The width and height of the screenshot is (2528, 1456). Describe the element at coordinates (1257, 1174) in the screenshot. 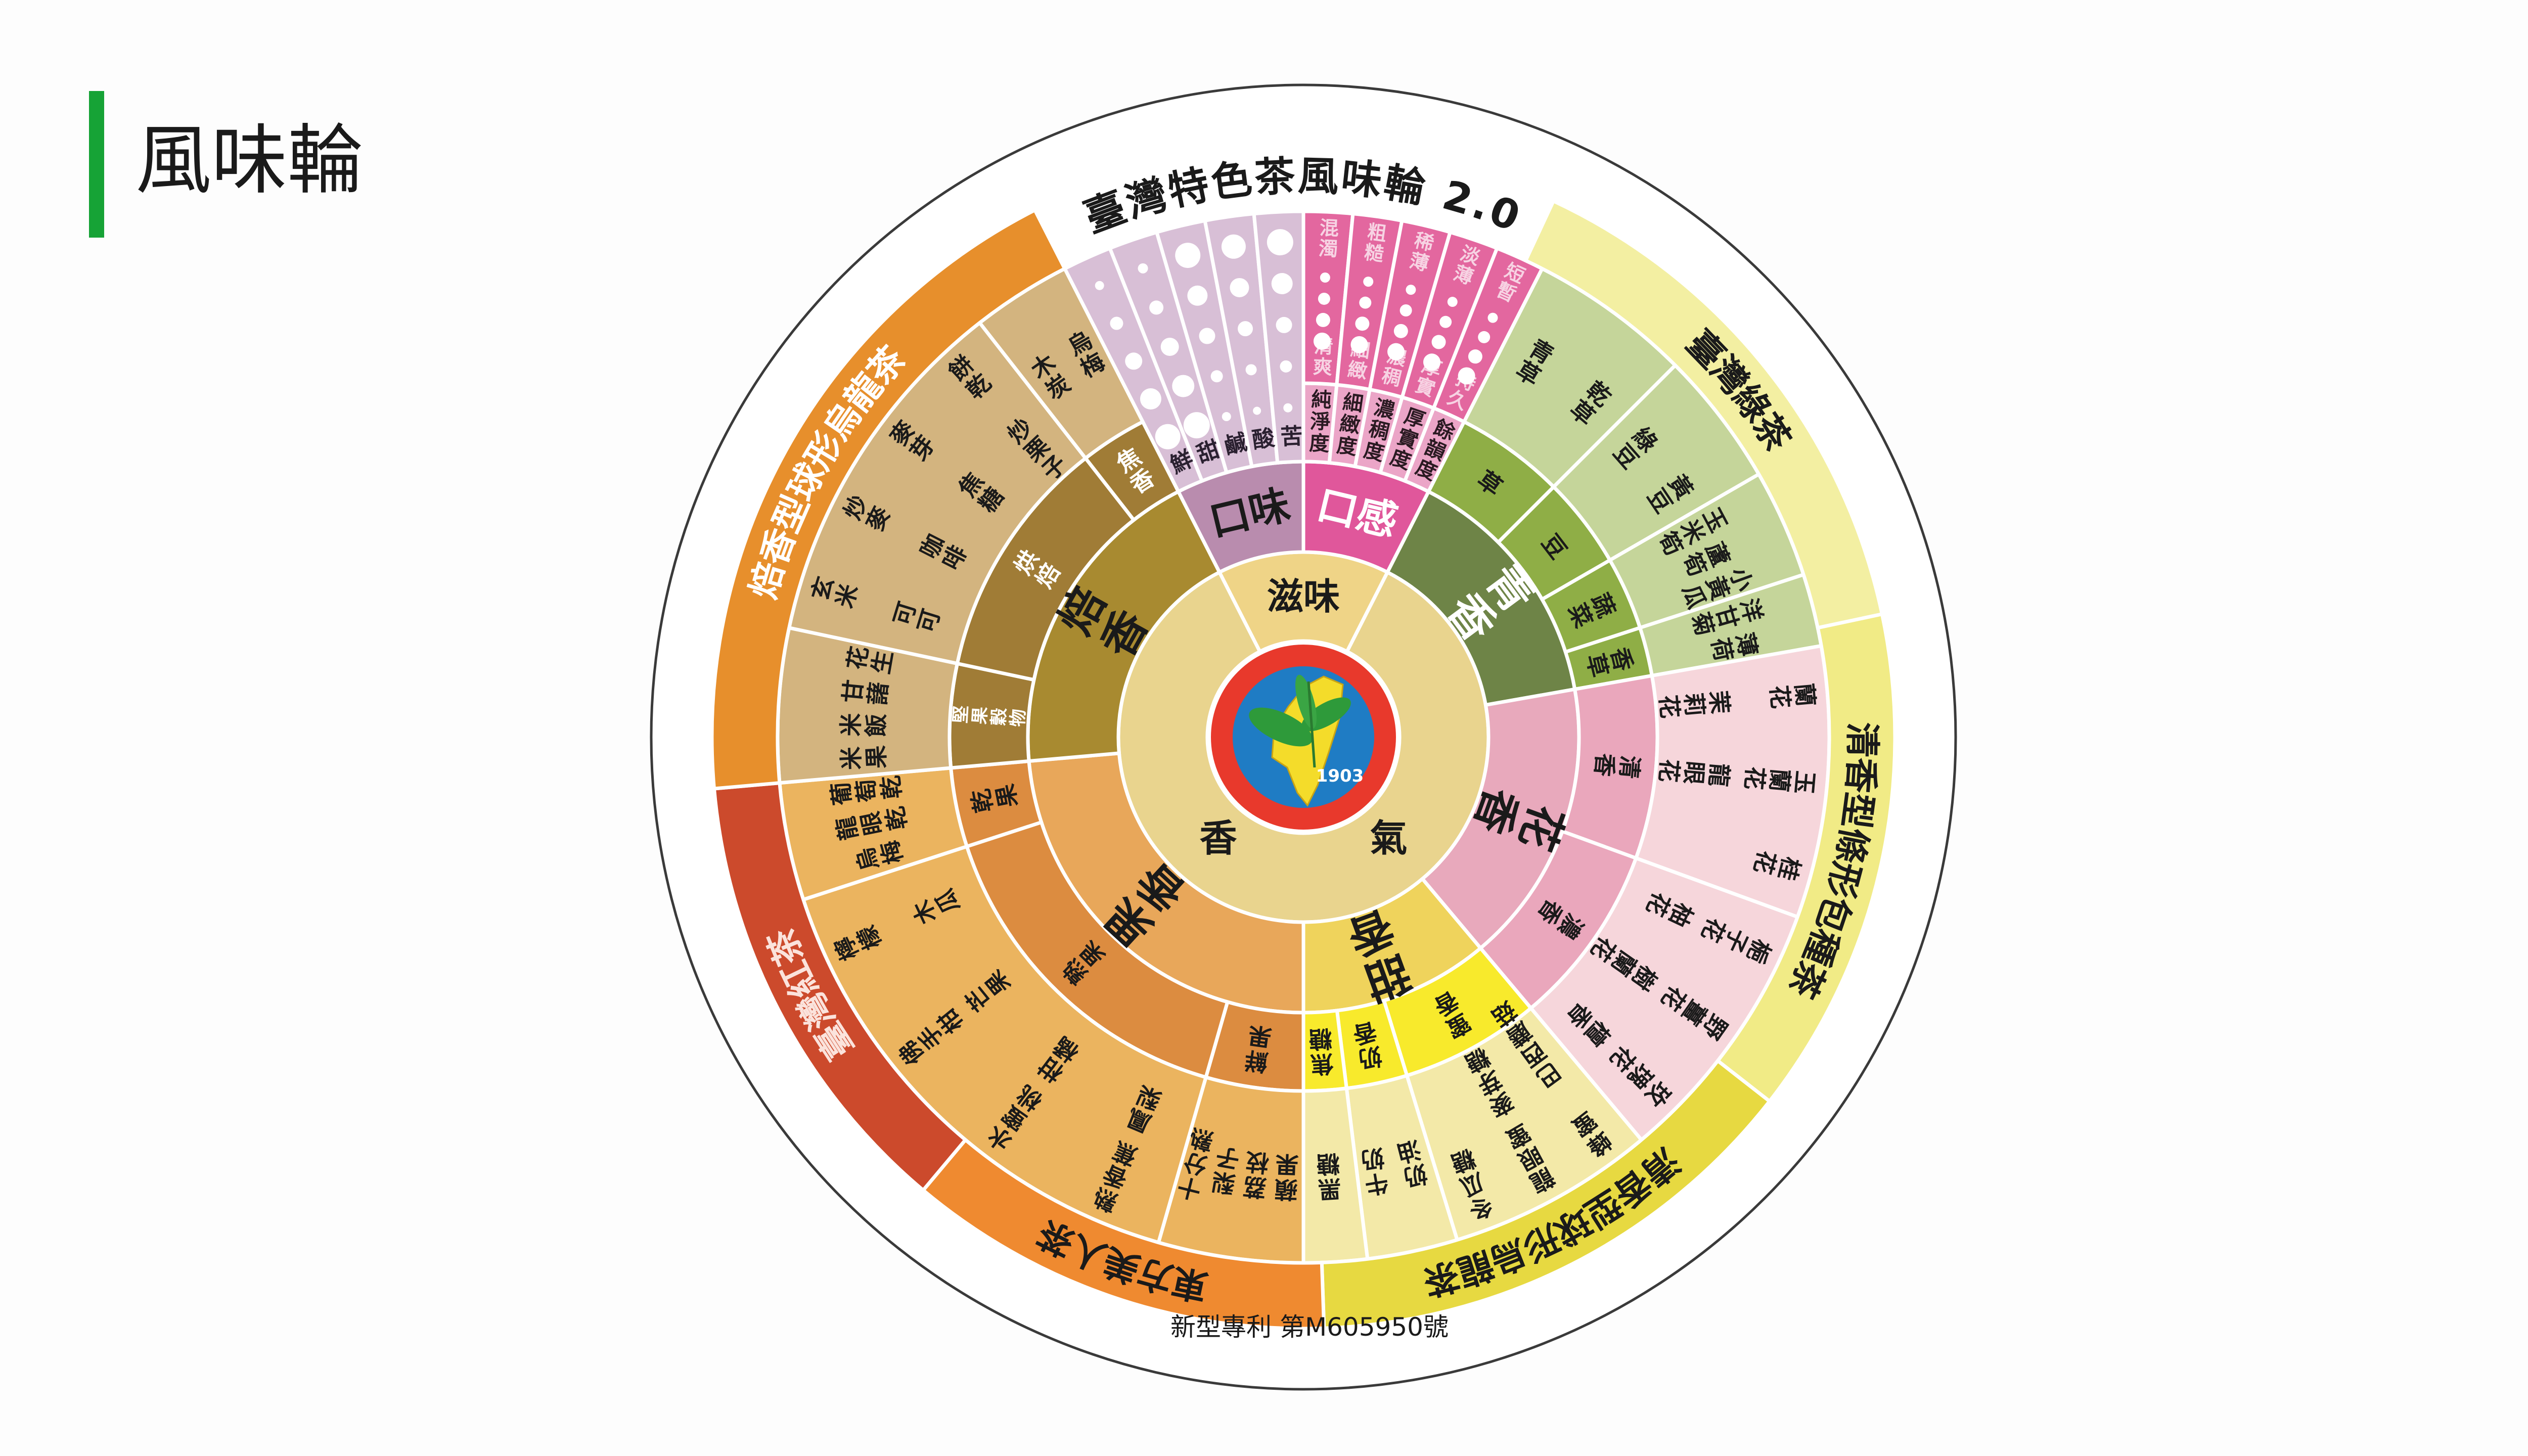

I see `flavor-descriptor: 荔枝` at that location.